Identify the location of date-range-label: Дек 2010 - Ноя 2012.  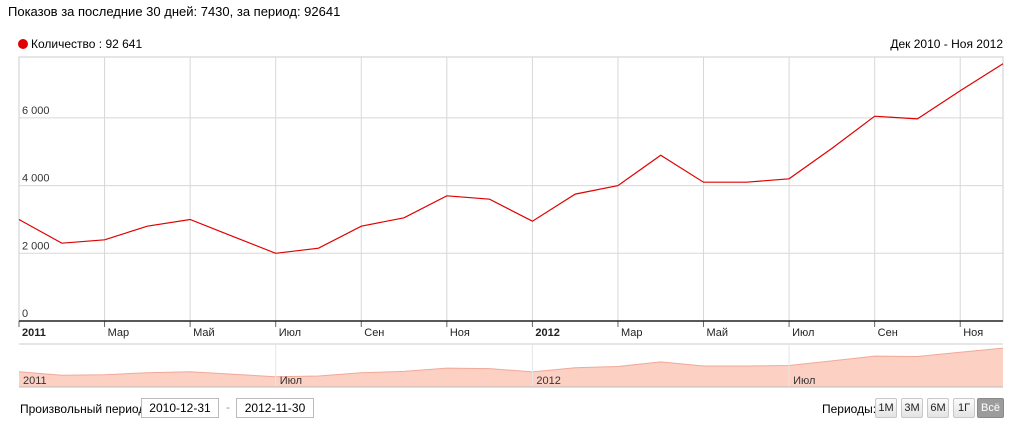
(946, 44).